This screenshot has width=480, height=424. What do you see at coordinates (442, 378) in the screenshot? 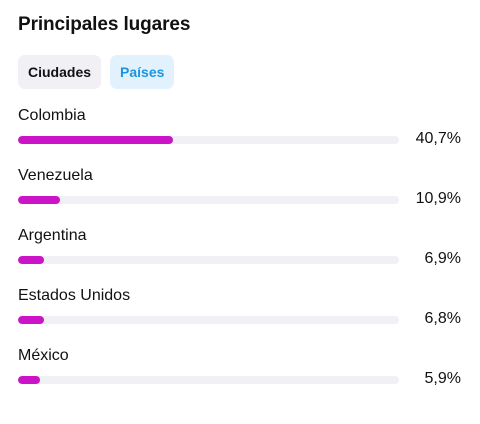
I see `place-percentage: 5,9%` at bounding box center [442, 378].